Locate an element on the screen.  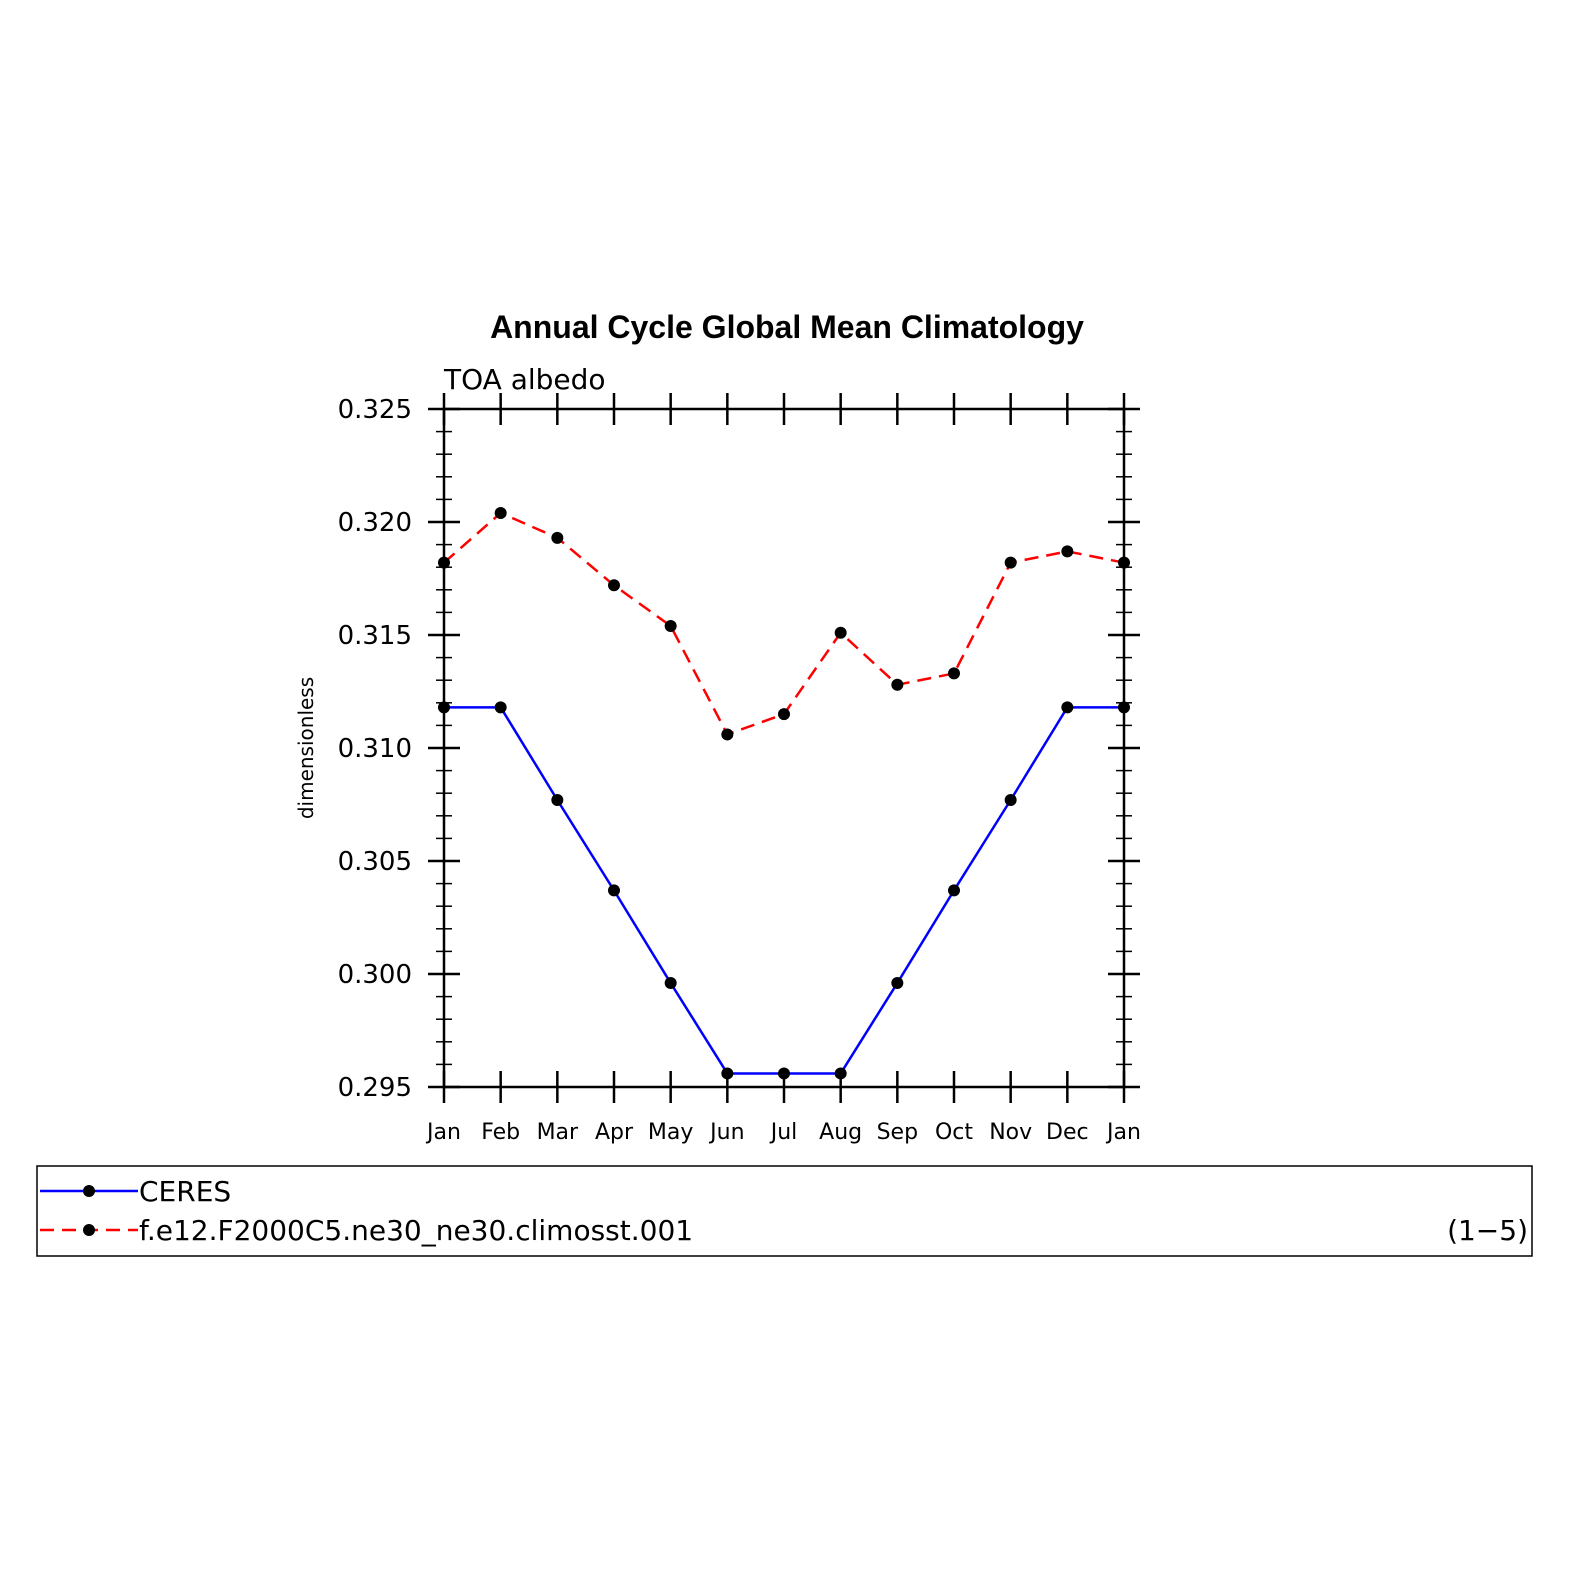
x-tick-label: Feb is located at coordinates (500, 1132).